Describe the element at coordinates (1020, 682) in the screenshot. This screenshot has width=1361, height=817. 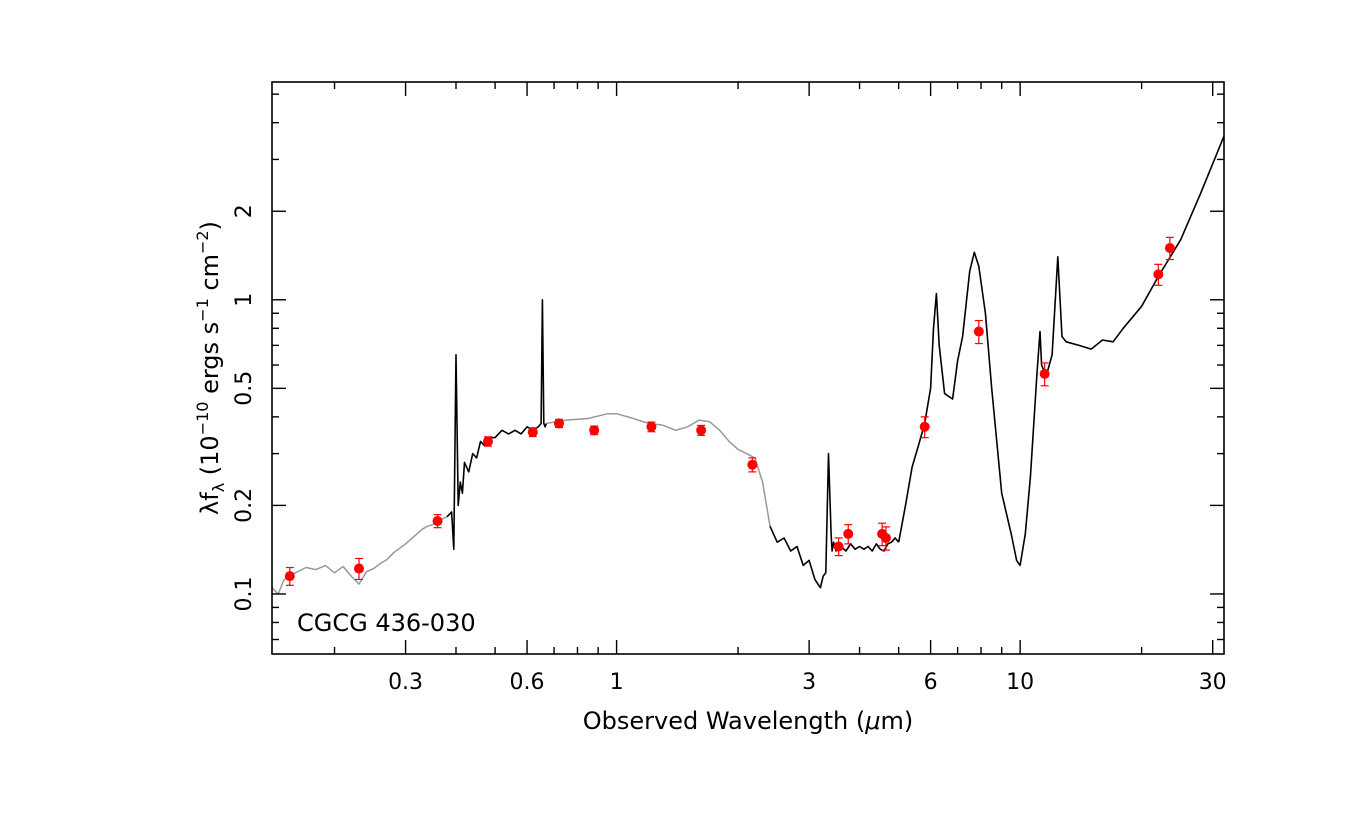
I see `x-tick-label: 10` at that location.